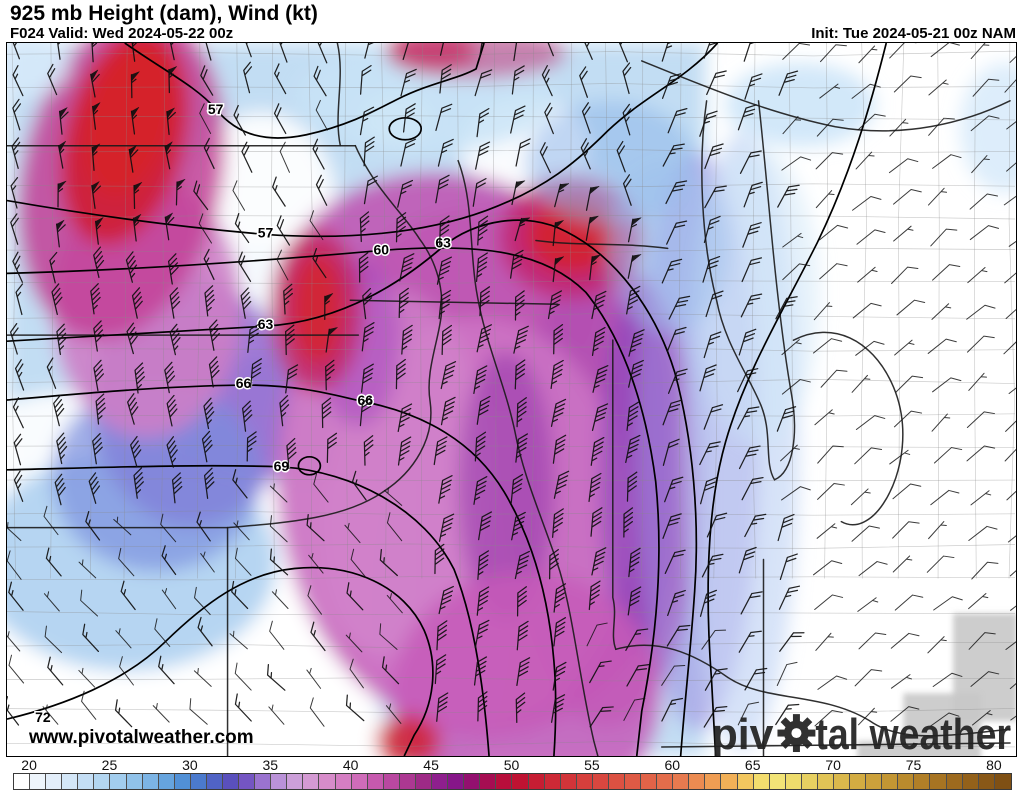 This screenshot has height=791, width=1024. What do you see at coordinates (913, 765) in the screenshot?
I see `colorbar-tick-label: 75` at bounding box center [913, 765].